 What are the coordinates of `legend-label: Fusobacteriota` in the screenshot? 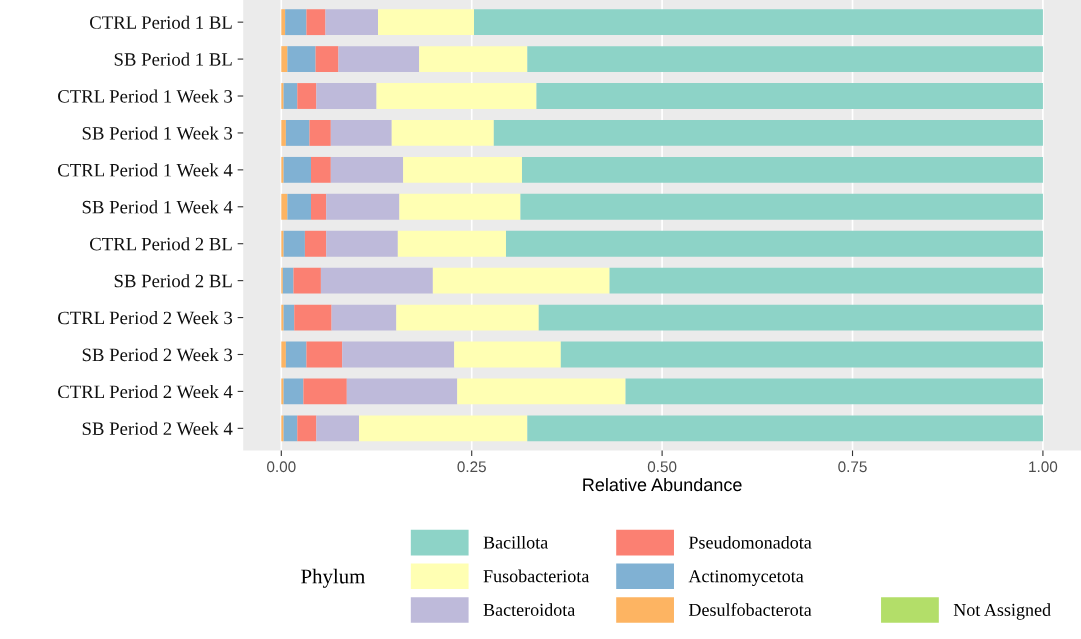 It's located at (536, 576).